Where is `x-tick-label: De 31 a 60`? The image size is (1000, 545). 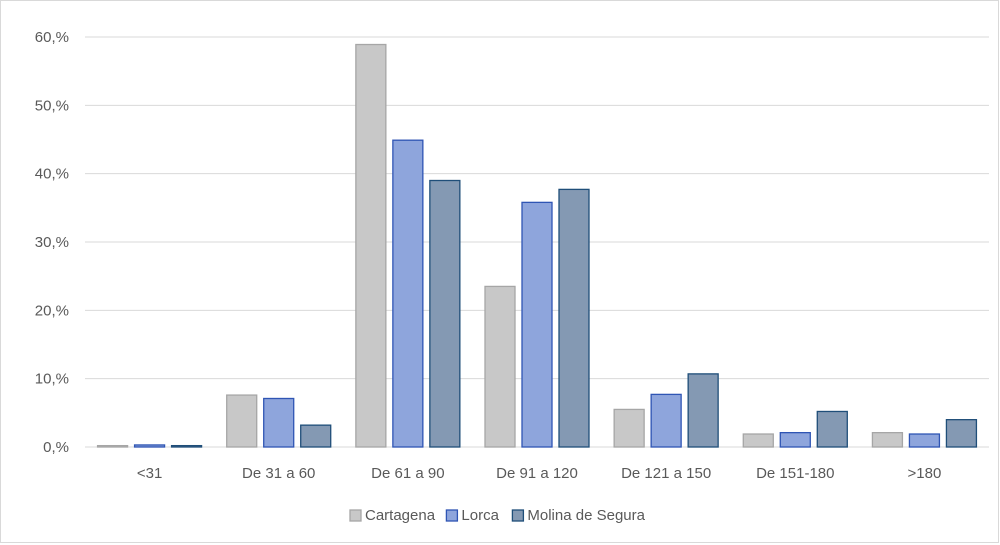 x-tick-label: De 31 a 60 is located at coordinates (278, 473).